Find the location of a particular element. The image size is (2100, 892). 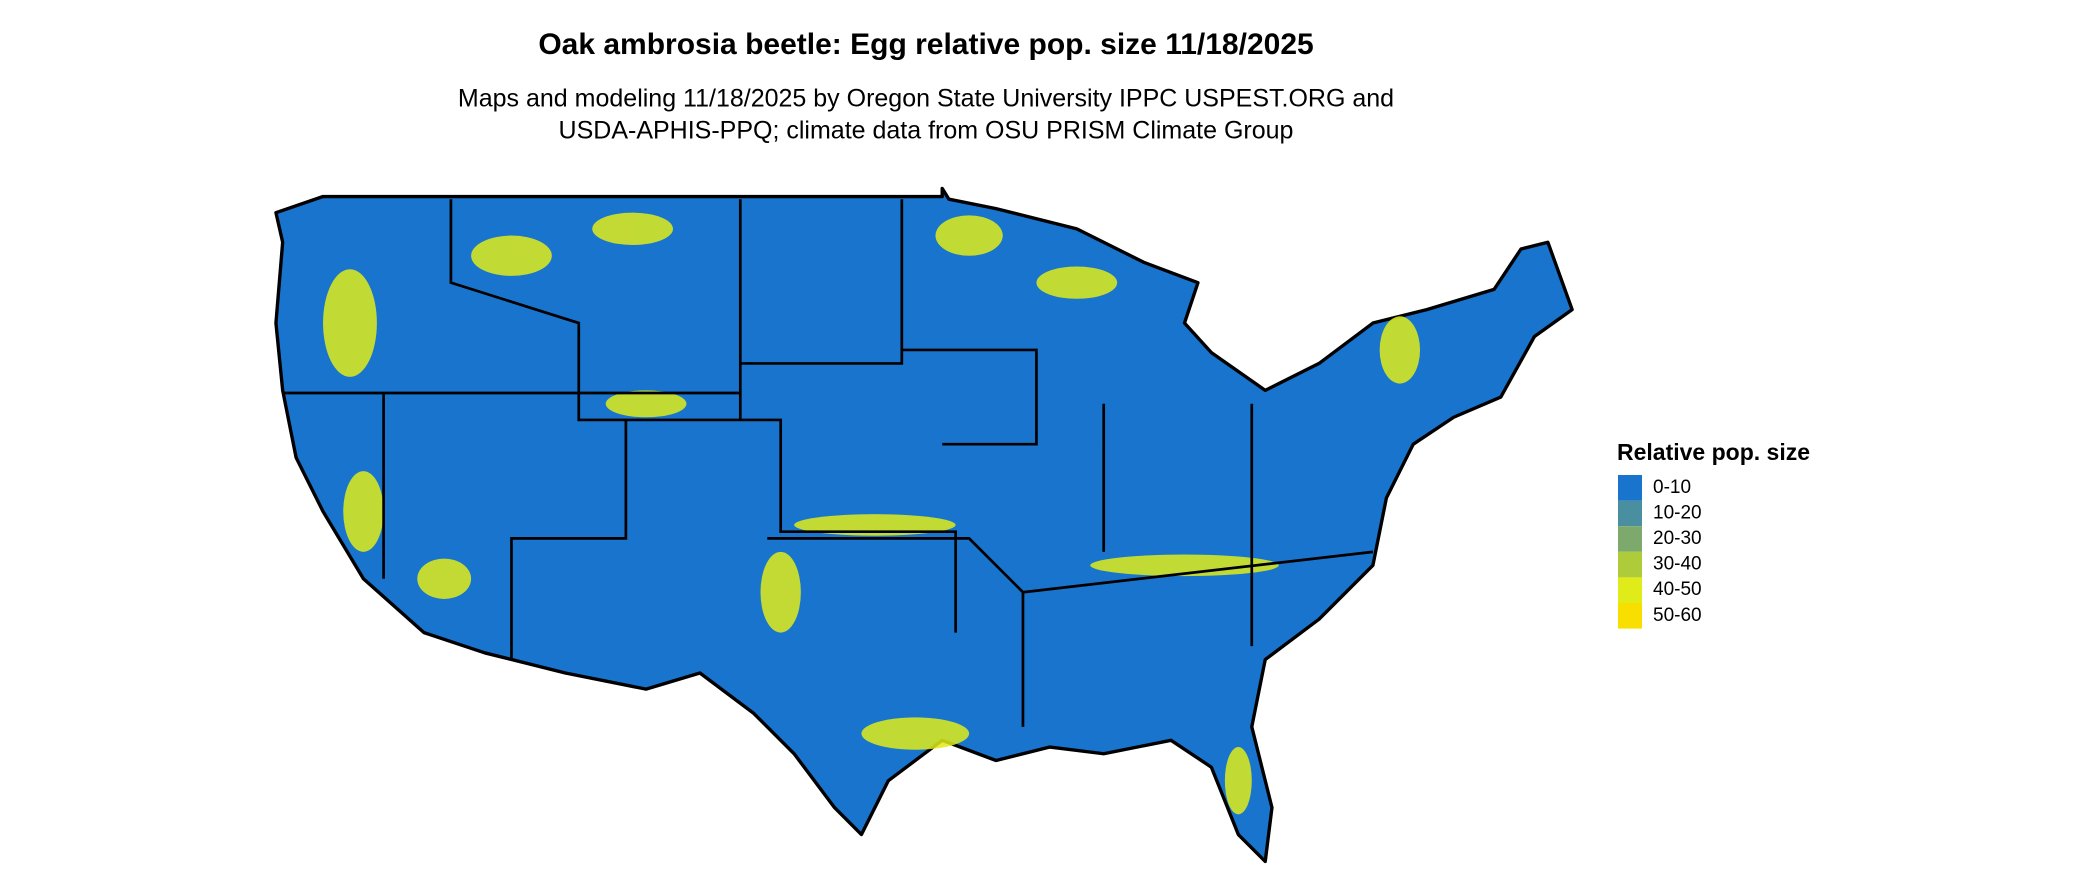

legend-label: 30-40 is located at coordinates (1677, 564).